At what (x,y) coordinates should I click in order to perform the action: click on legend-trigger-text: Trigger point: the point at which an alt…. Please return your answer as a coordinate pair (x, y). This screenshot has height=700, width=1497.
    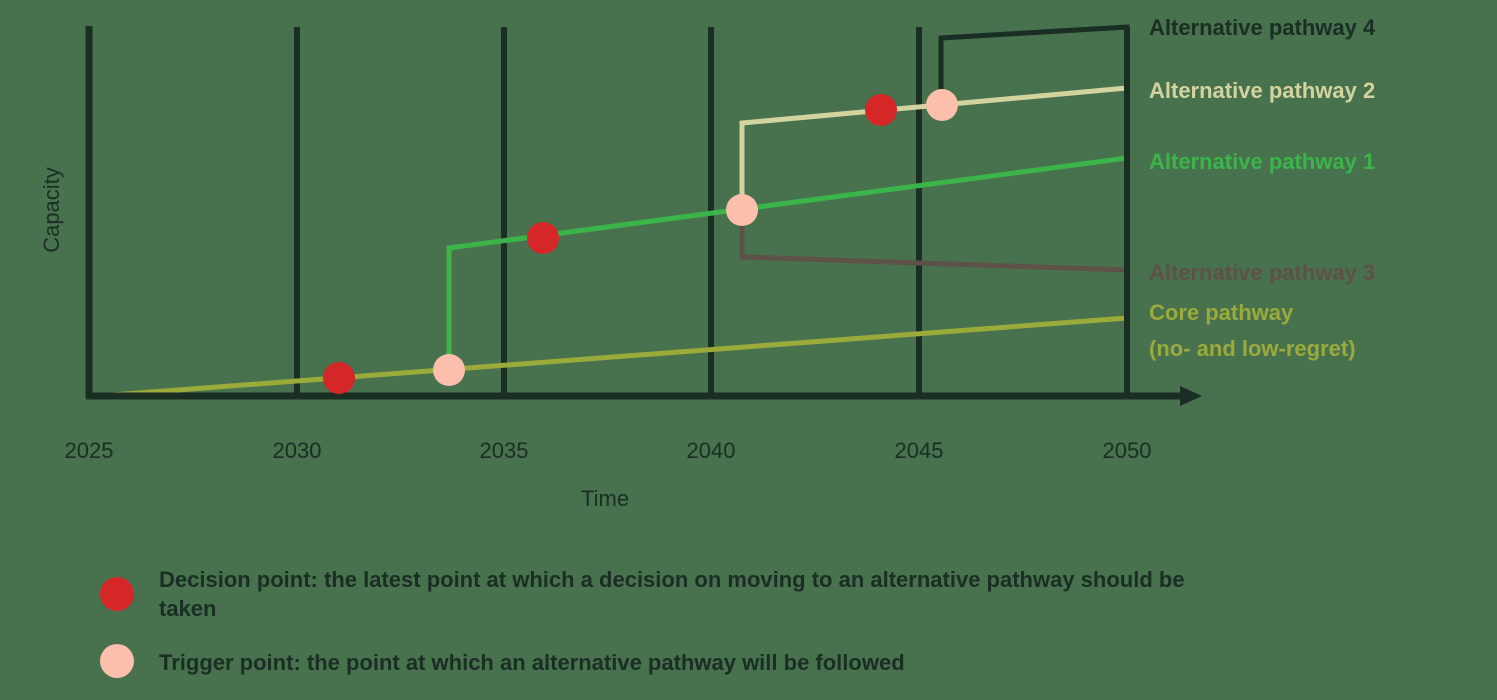
    Looking at the image, I should click on (532, 662).